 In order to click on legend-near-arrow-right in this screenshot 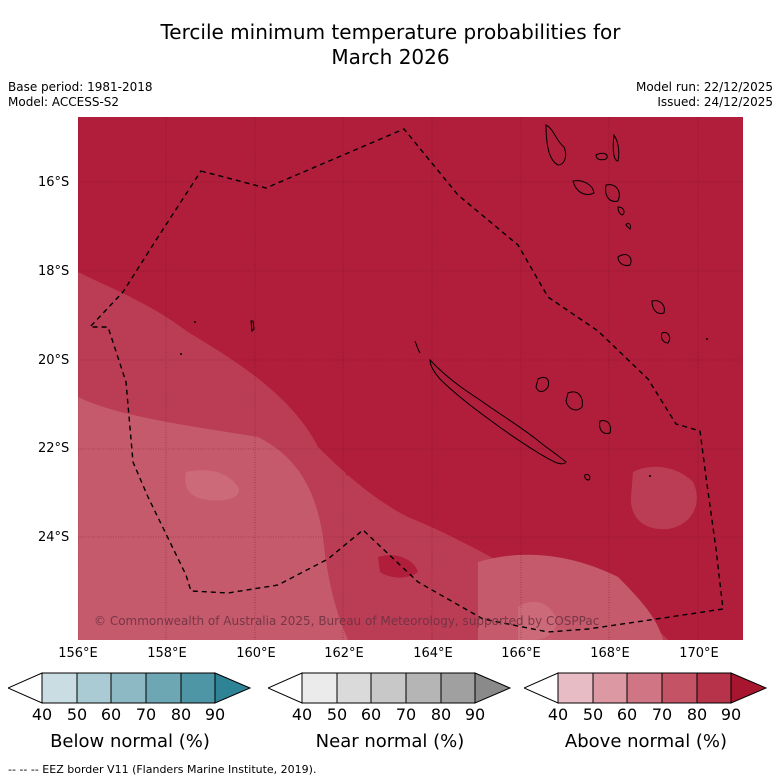, I will do `click(493, 688)`.